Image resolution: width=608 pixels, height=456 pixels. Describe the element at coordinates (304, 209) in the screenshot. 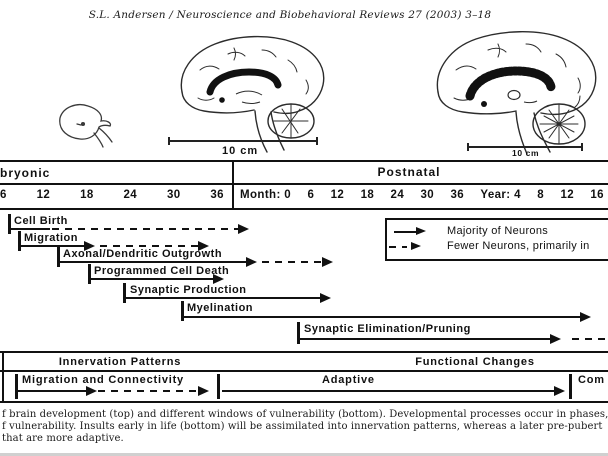

I see `timeline-bottom-border` at that location.